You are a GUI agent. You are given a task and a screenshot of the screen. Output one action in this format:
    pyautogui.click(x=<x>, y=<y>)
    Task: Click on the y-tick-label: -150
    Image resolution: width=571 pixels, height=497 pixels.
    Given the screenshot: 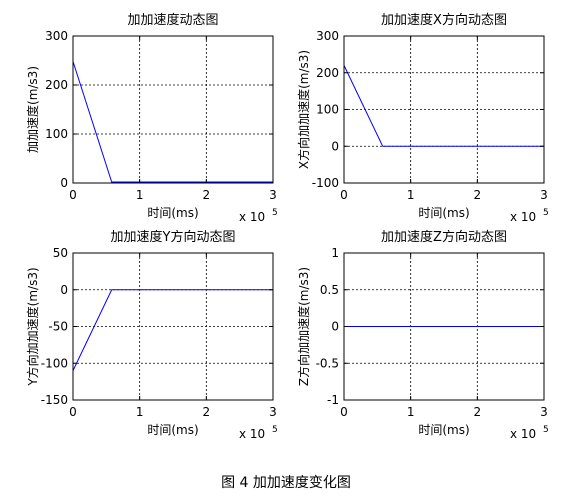 What is the action you would take?
    pyautogui.click(x=54, y=400)
    